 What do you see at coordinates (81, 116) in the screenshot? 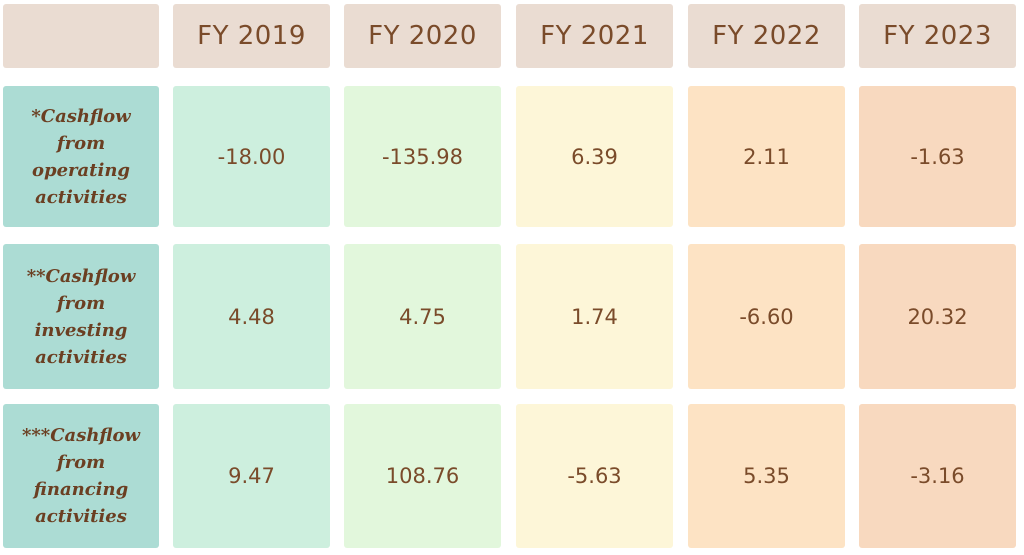
I see `row-label-line: *Cashflow` at bounding box center [81, 116].